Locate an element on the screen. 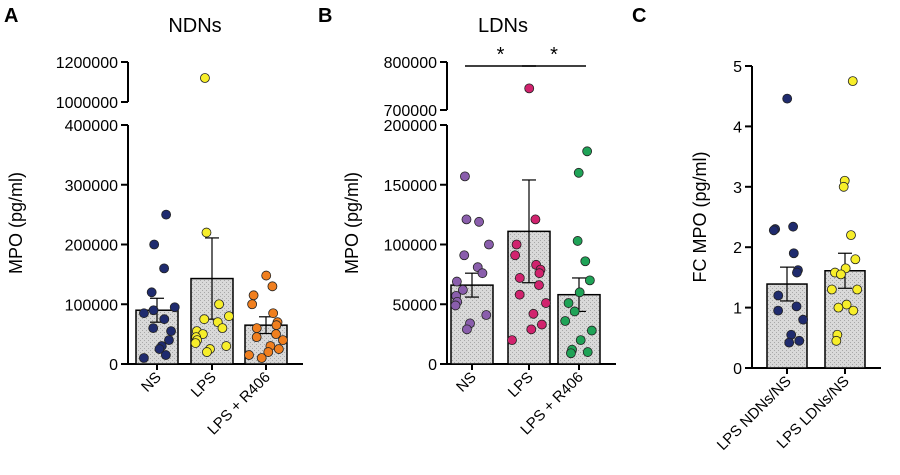 The height and width of the screenshot is (475, 900). y-tick-label: 1200000 is located at coordinates (87, 63).